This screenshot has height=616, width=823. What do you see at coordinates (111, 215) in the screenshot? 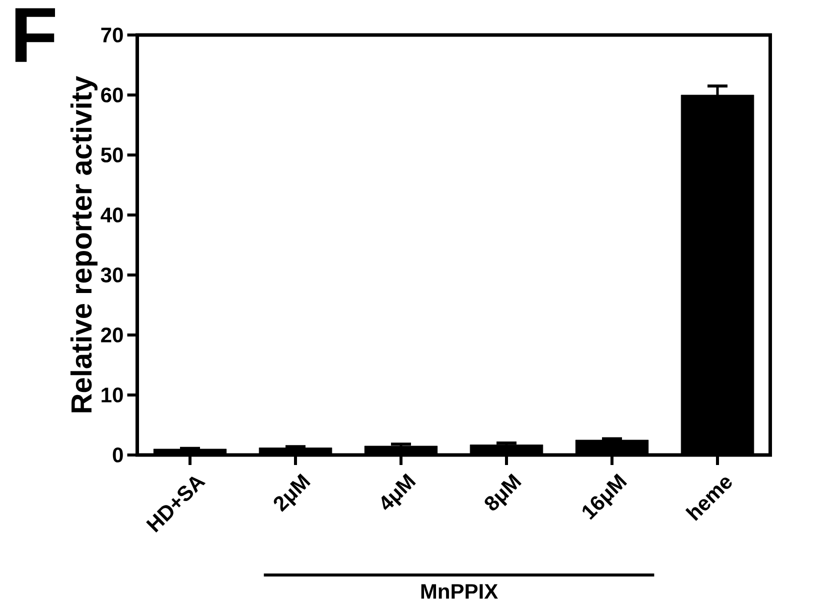
I see `y-tick-label: 40` at bounding box center [111, 215].